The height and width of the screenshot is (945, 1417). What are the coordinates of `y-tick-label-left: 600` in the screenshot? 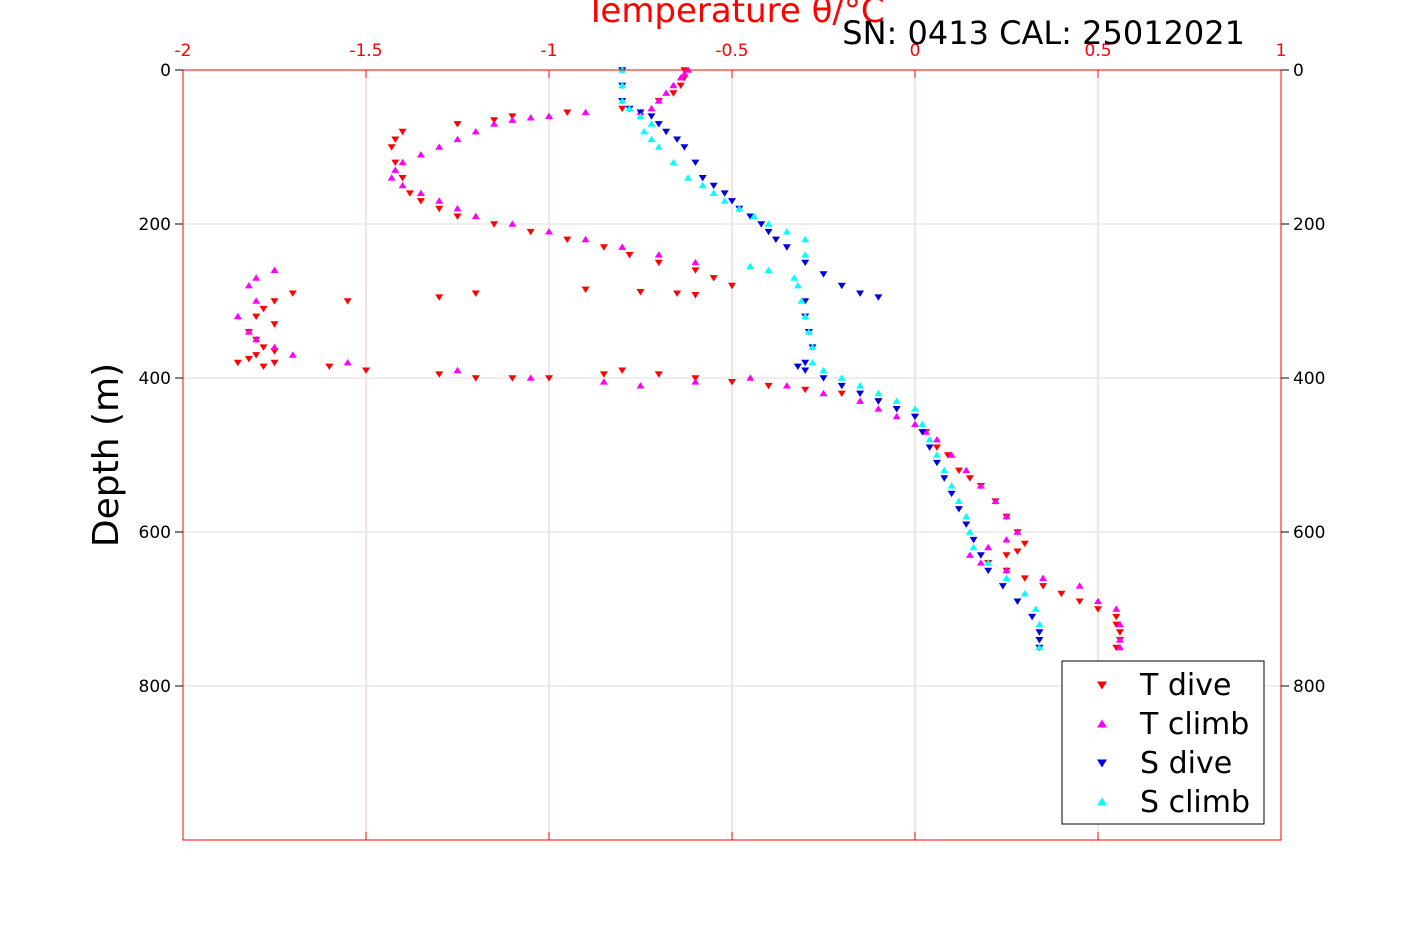 It's located at (155, 533).